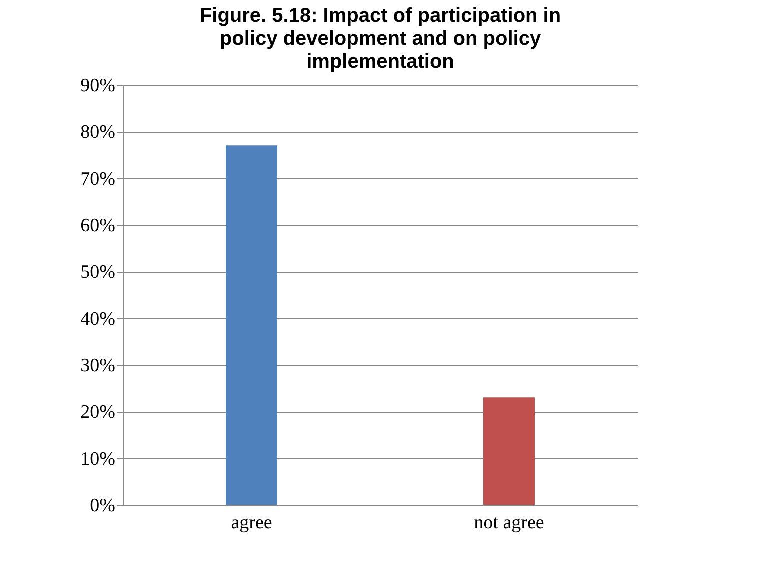 The width and height of the screenshot is (766, 570). I want to click on y-tick-label: 20%, so click(98, 413).